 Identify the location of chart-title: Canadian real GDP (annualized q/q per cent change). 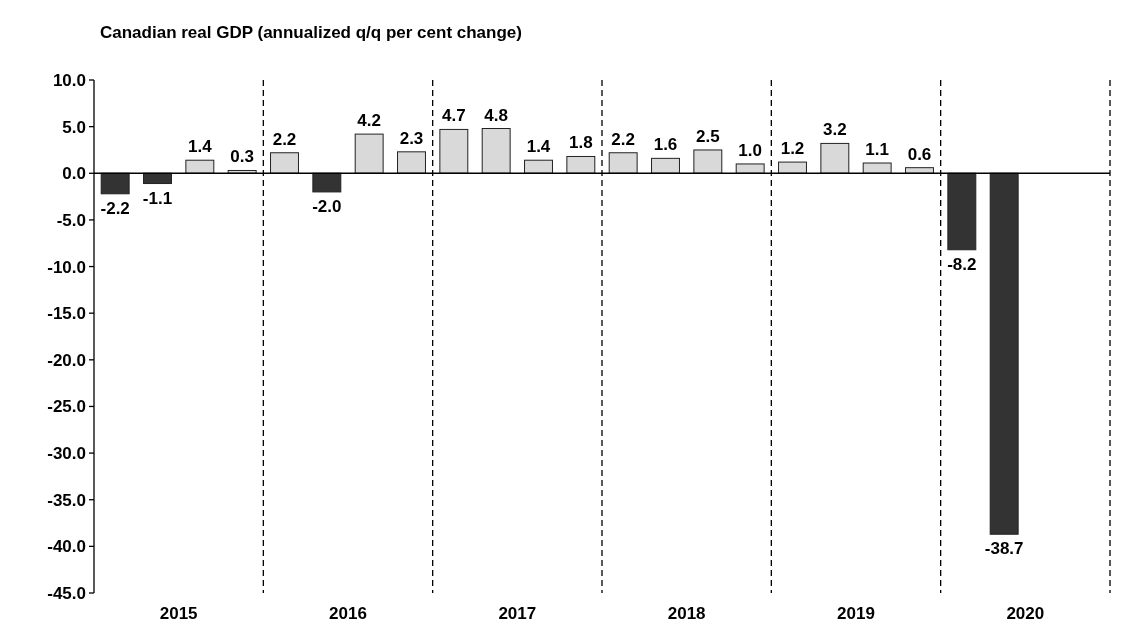
(311, 32).